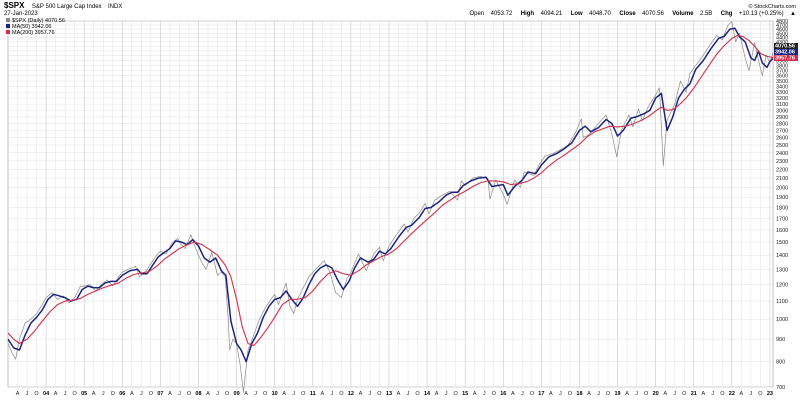 The width and height of the screenshot is (800, 405). Describe the element at coordinates (782, 43) in the screenshot. I see `y-tick-label: 4300` at that location.